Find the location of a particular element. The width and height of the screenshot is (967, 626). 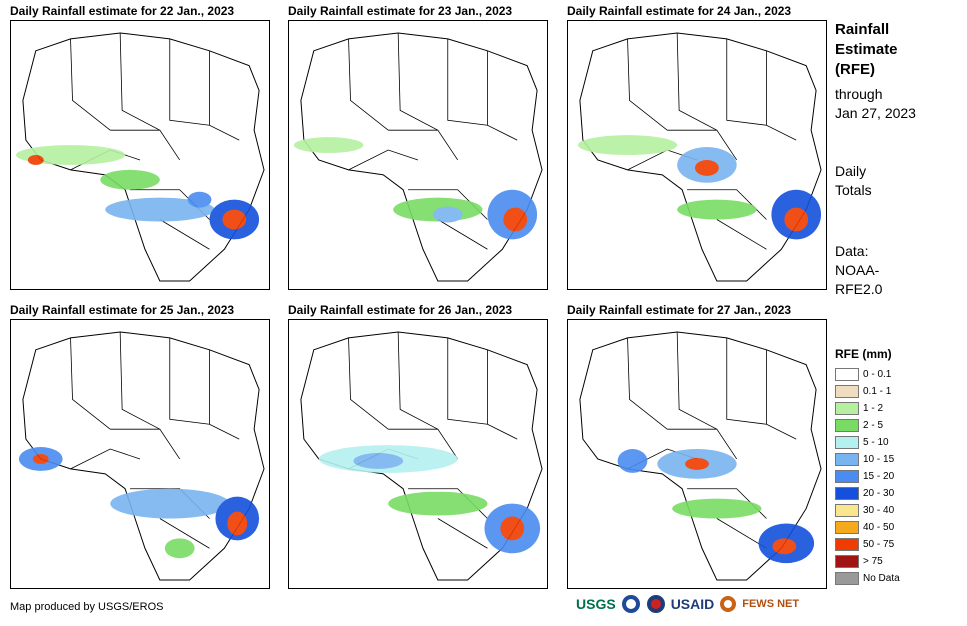

sidebar-data-block: Data: NOAA- RFE2.0 is located at coordinates (858, 270).